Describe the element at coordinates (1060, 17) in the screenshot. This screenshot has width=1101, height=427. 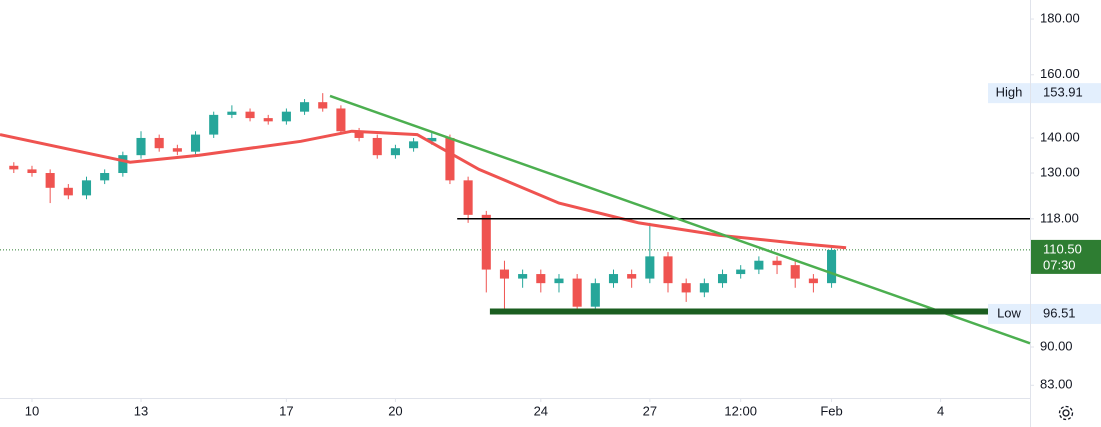
I see `y-tick-label: 180.00` at that location.